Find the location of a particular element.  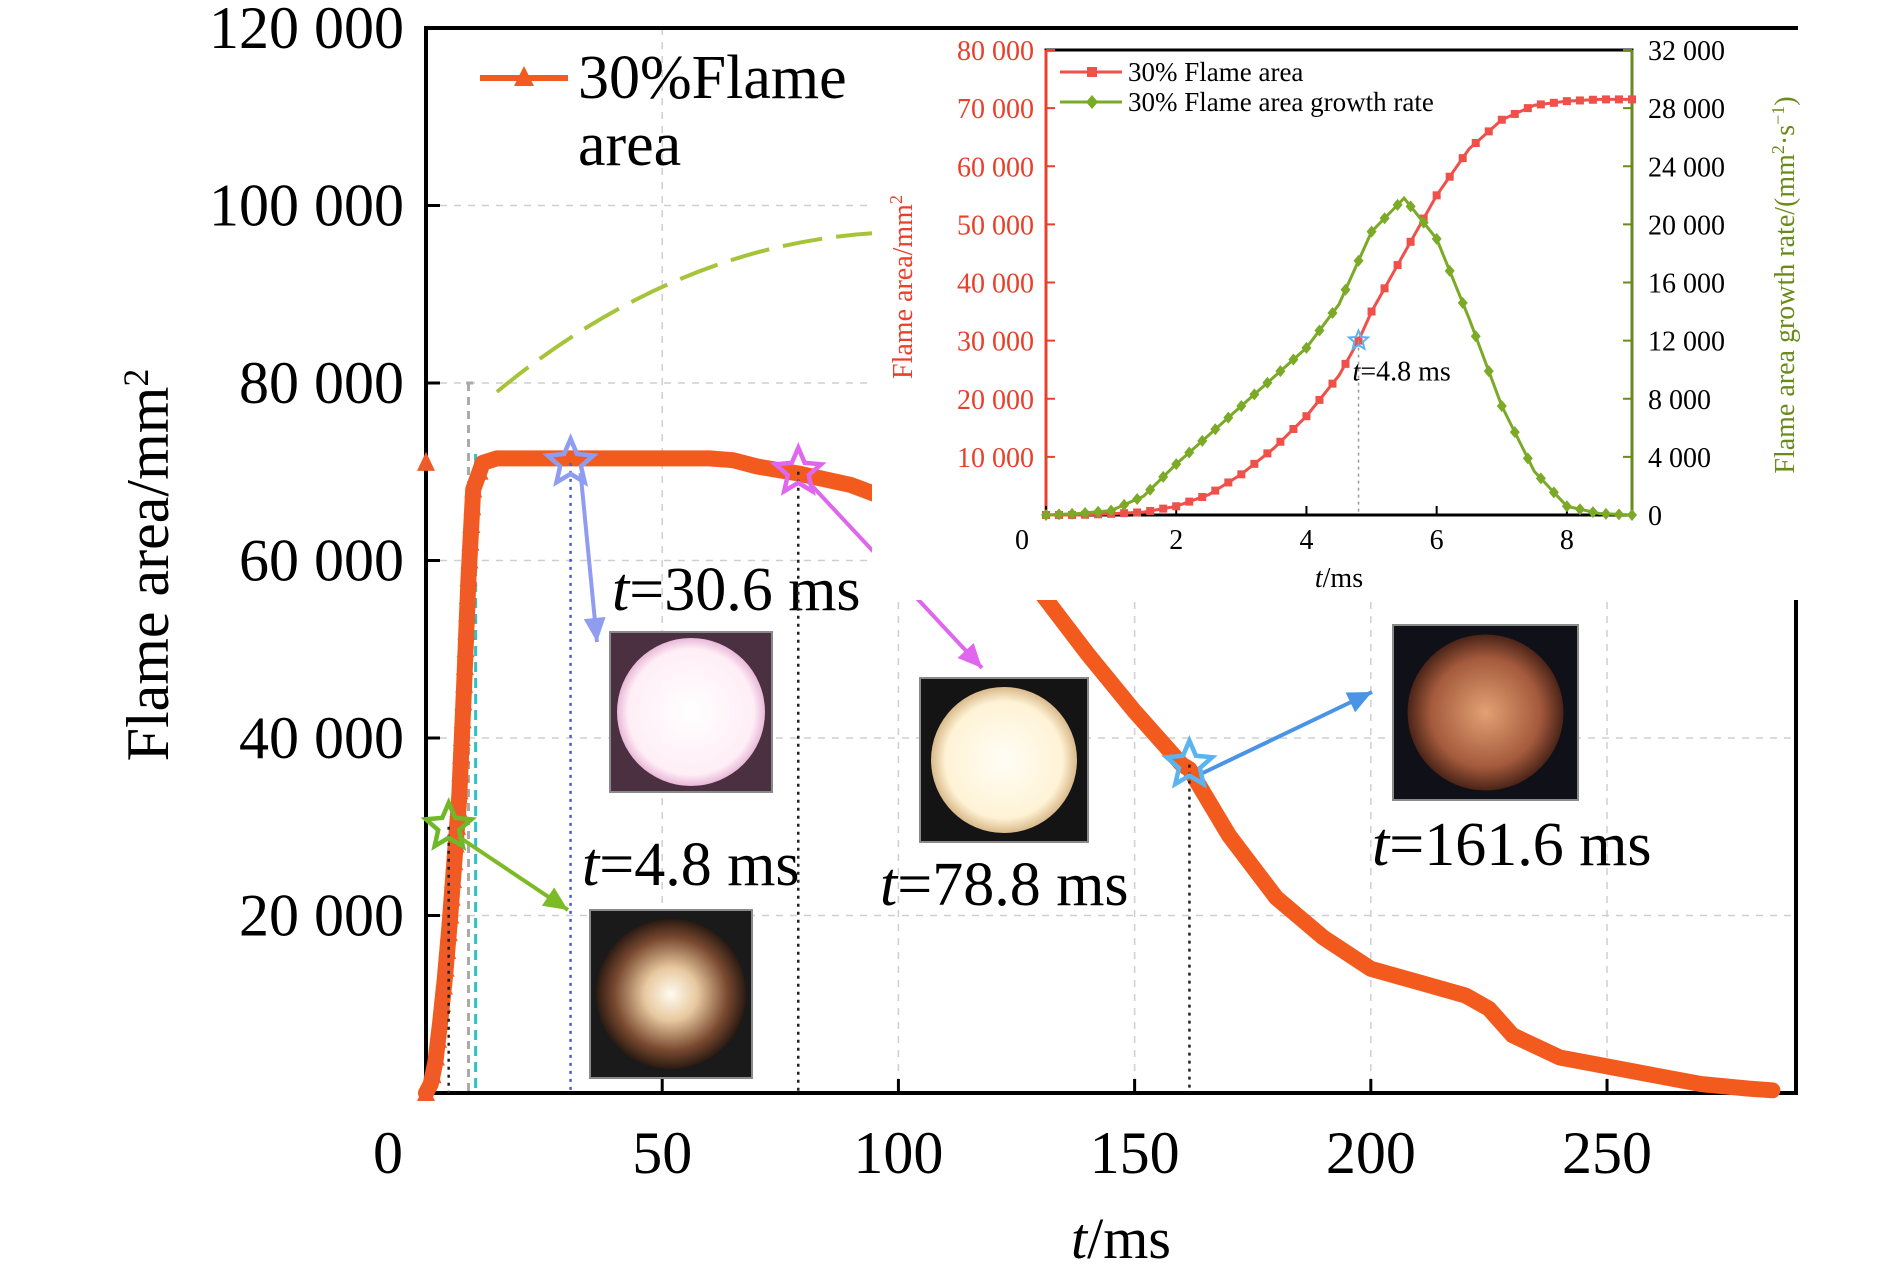

inset-x-tick-label: 4 is located at coordinates (1306, 540).